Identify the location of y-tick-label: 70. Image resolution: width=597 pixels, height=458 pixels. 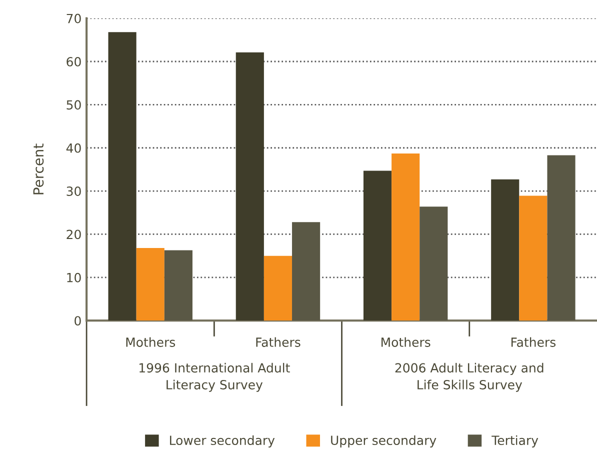
(73, 19).